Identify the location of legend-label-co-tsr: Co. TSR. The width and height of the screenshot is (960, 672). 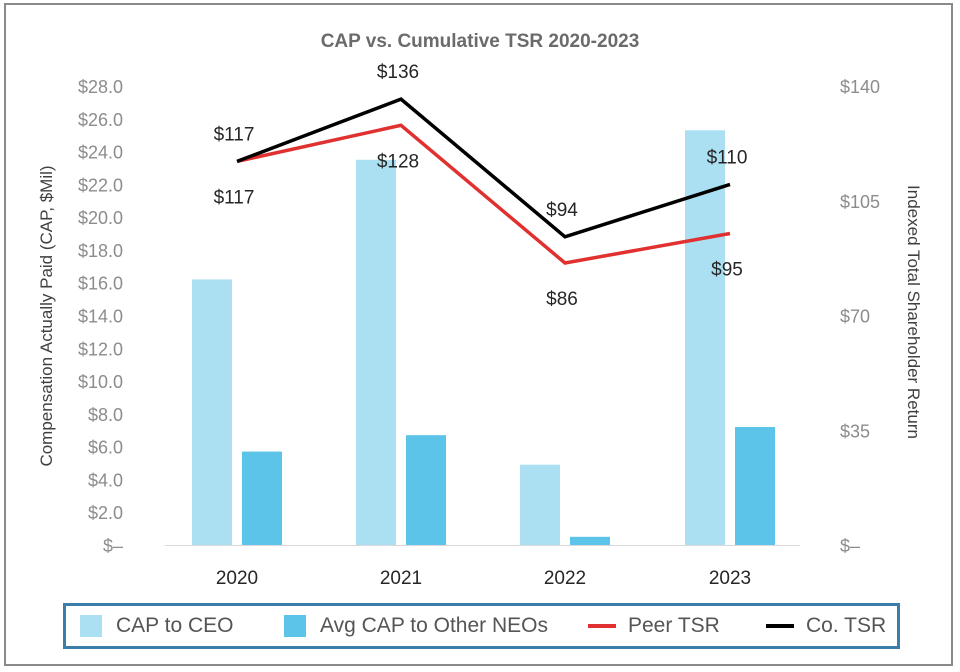
(846, 625).